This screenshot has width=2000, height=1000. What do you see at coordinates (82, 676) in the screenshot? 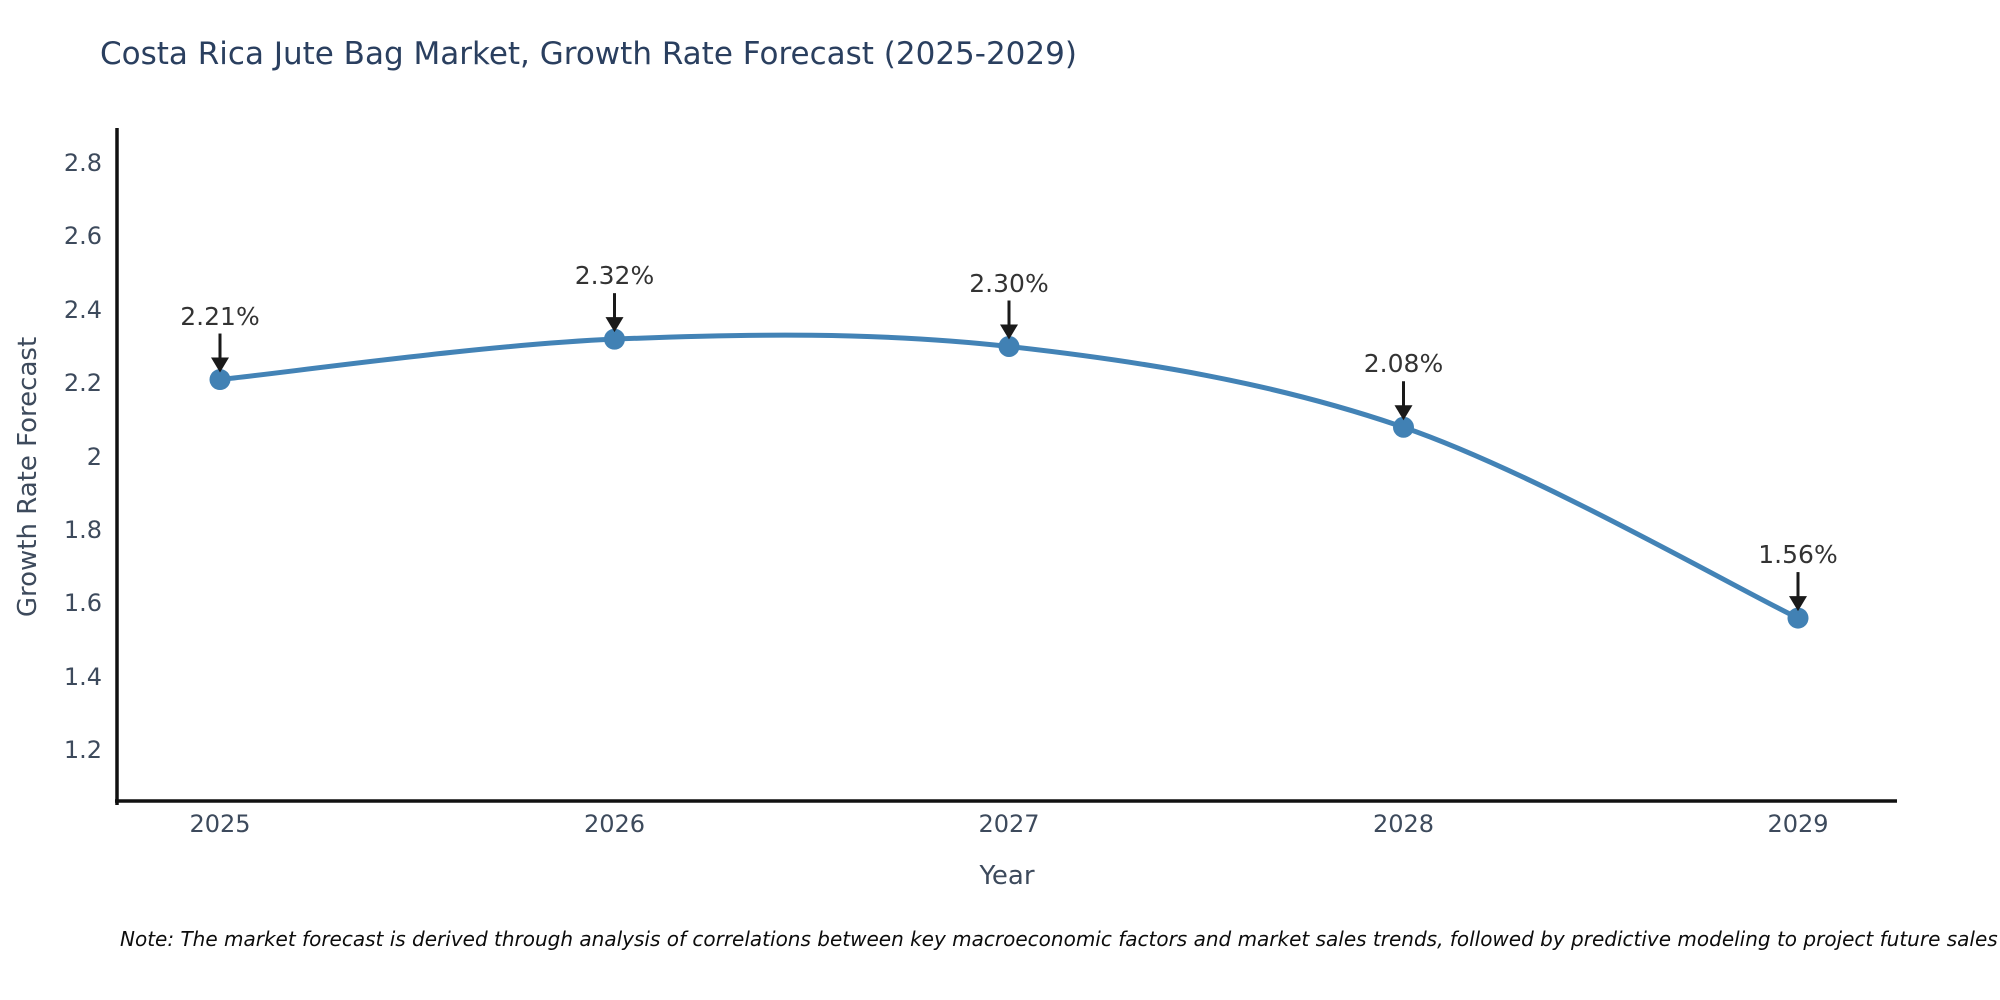
I see `y-tick-label: 1.4` at bounding box center [82, 676].